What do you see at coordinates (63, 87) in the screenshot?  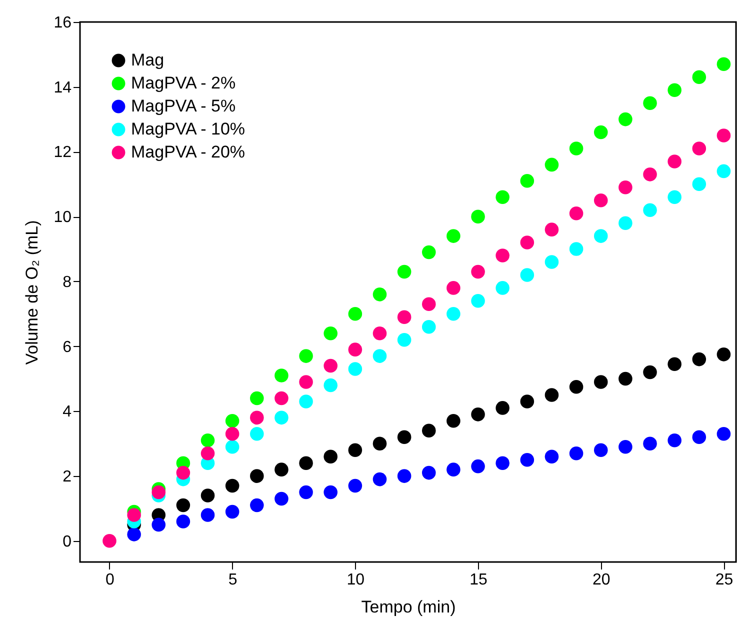 I see `y-tick-label: 14` at bounding box center [63, 87].